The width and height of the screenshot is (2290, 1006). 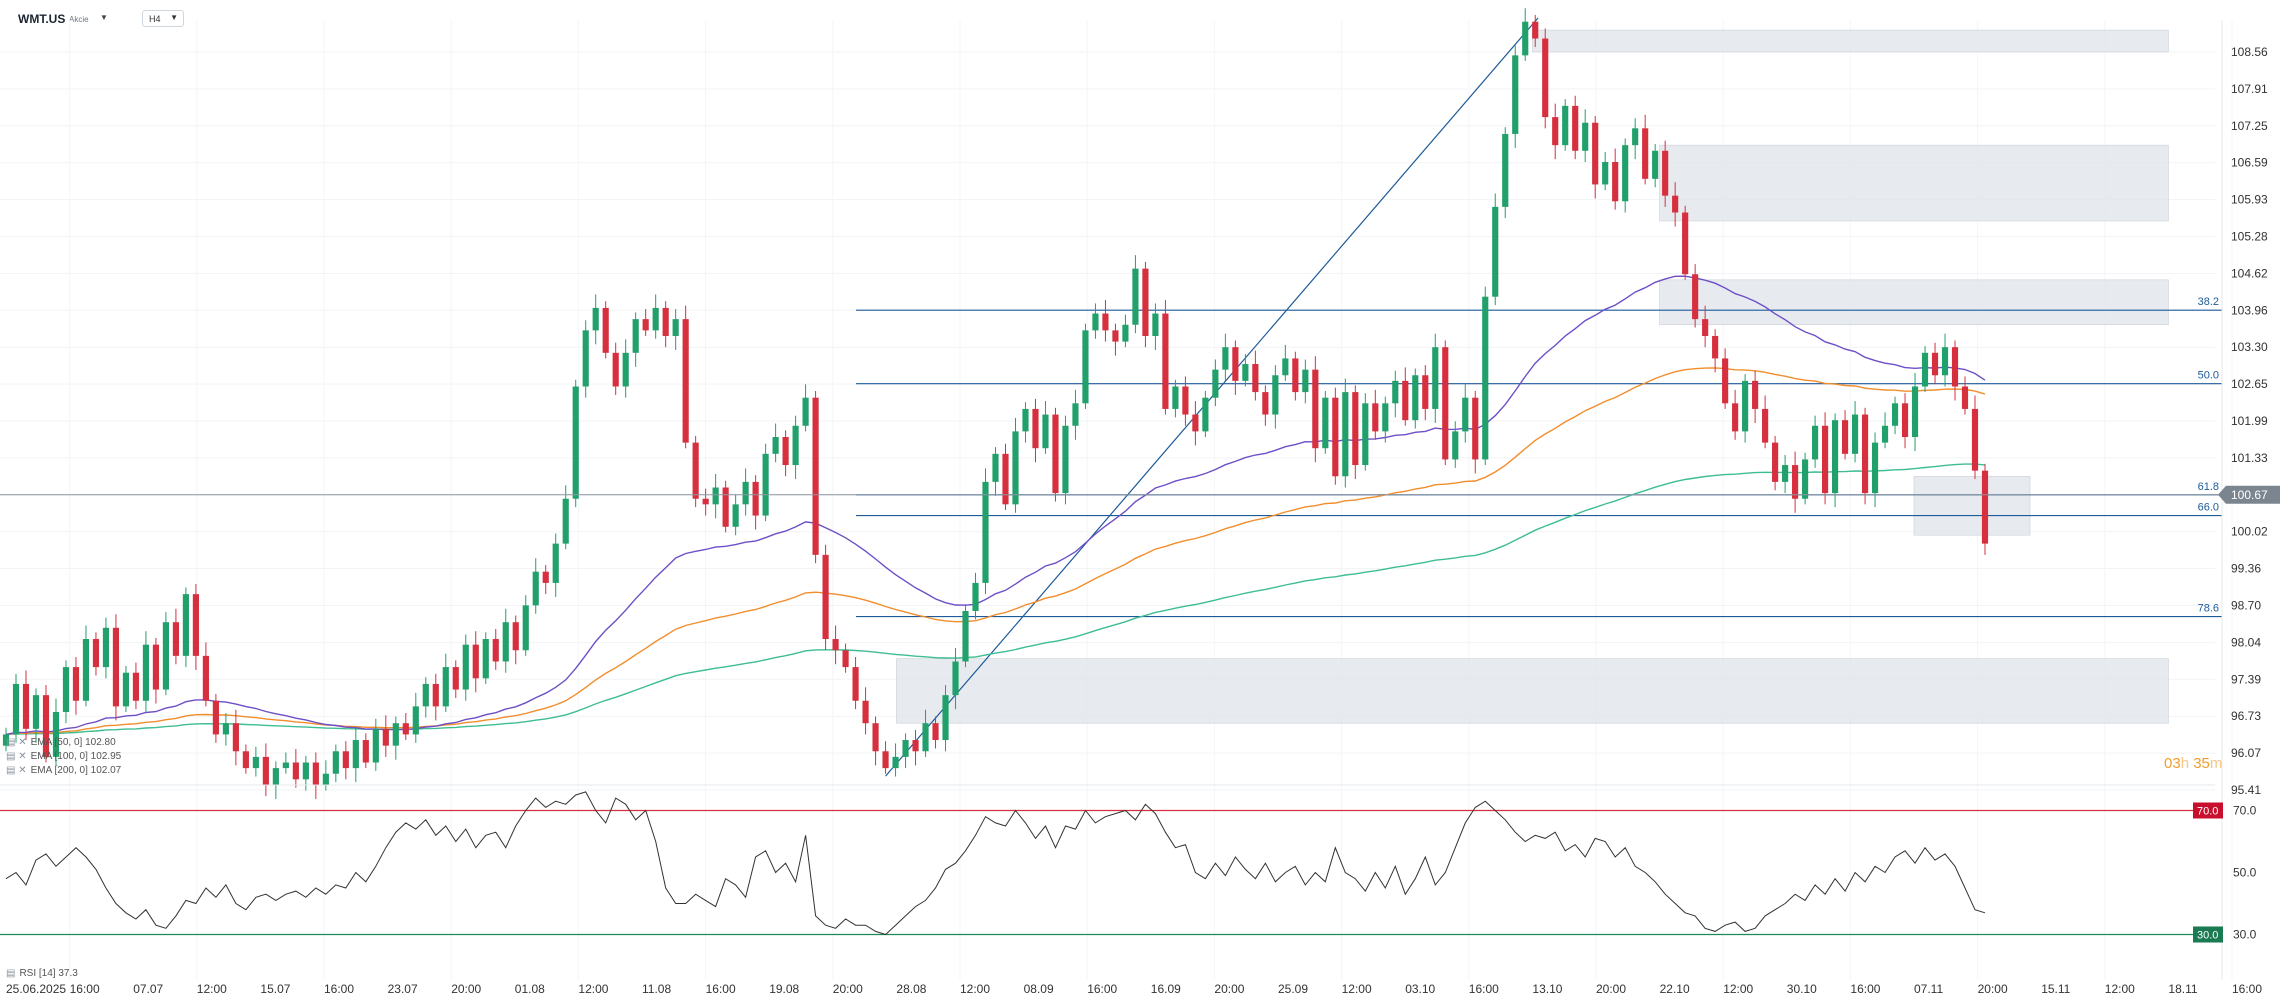 What do you see at coordinates (163, 18) in the screenshot?
I see `timeframe-select: H4 ▼` at bounding box center [163, 18].